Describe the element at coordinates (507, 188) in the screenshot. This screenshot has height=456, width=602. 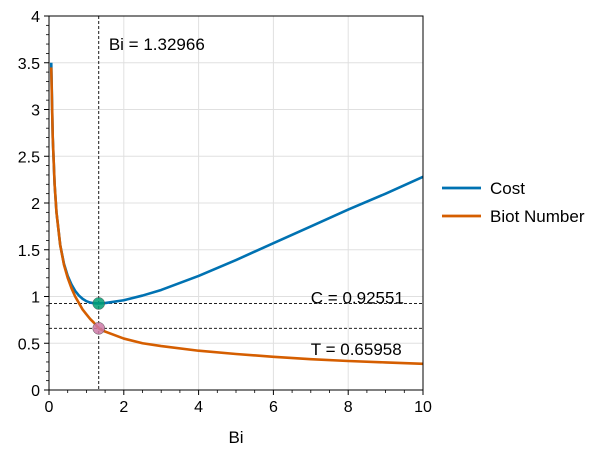
I see `legend-label: Cost` at that location.